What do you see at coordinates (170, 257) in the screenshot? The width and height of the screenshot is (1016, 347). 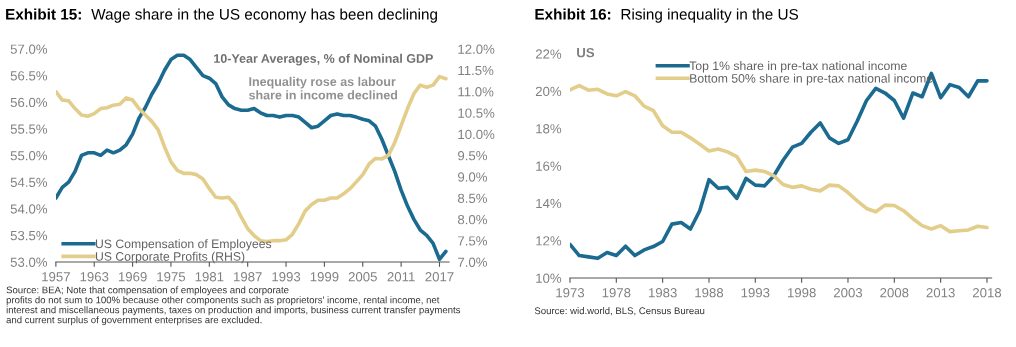 I see `legend-label: US Corporate Profits (RHS)` at bounding box center [170, 257].